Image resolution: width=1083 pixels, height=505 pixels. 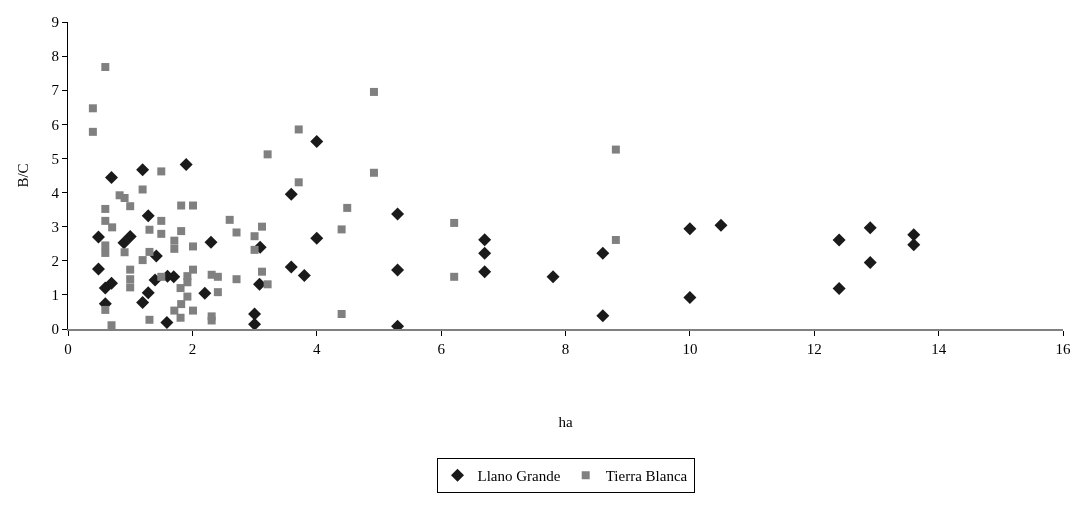 What do you see at coordinates (68, 349) in the screenshot?
I see `x-tick-label: 0` at bounding box center [68, 349].